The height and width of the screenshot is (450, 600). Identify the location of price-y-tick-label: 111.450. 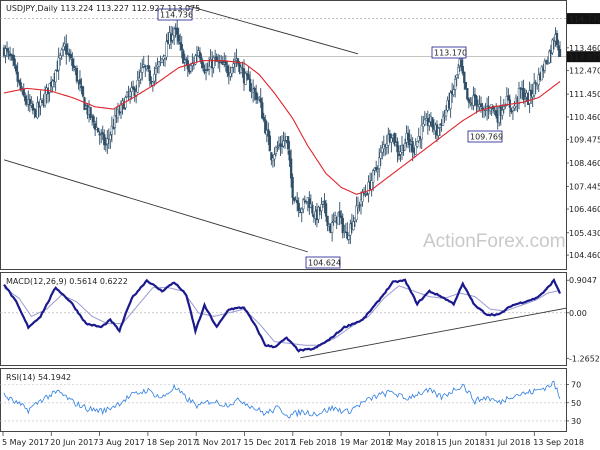
(584, 94).